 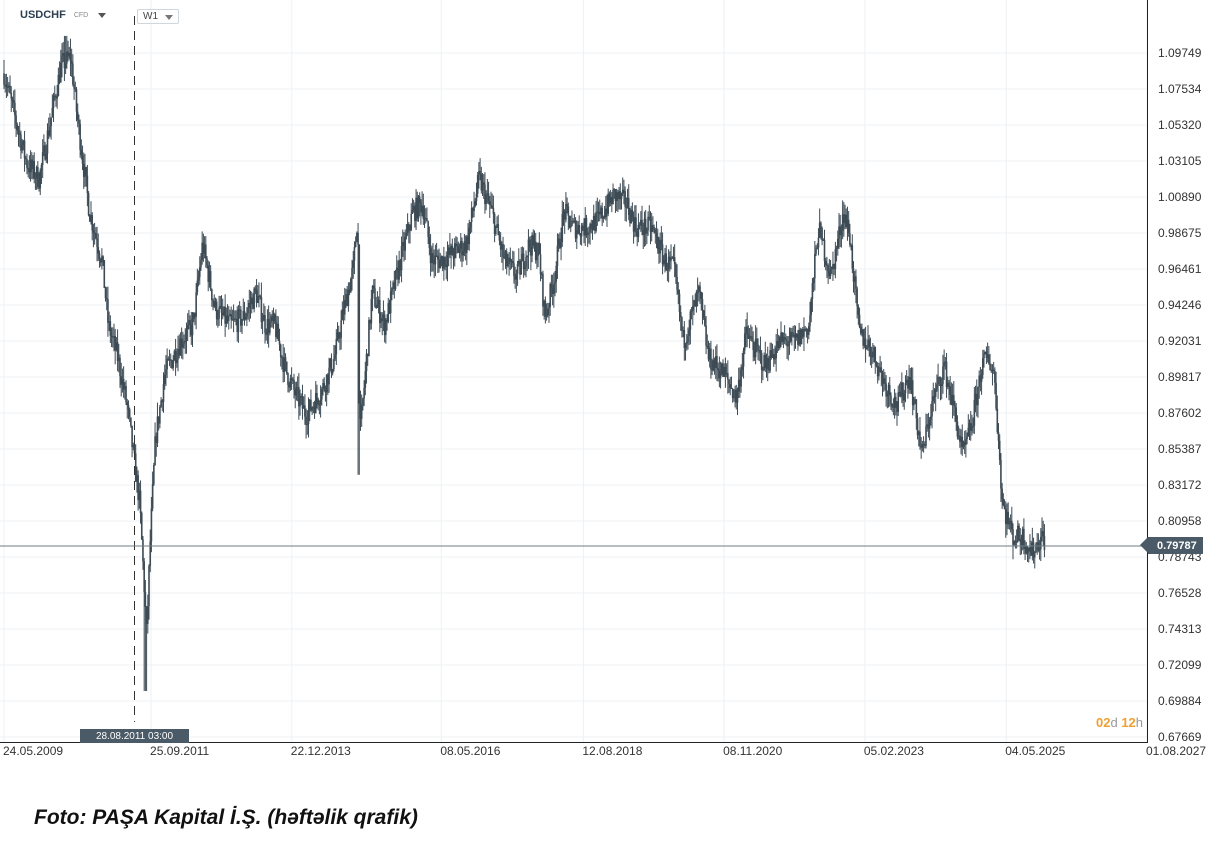 What do you see at coordinates (752, 751) in the screenshot?
I see `time-tick-label: 08.11.2020` at bounding box center [752, 751].